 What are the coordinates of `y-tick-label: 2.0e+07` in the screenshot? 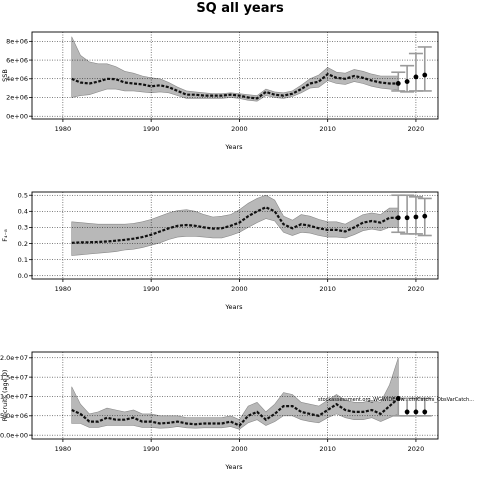 It's located at (14, 358).